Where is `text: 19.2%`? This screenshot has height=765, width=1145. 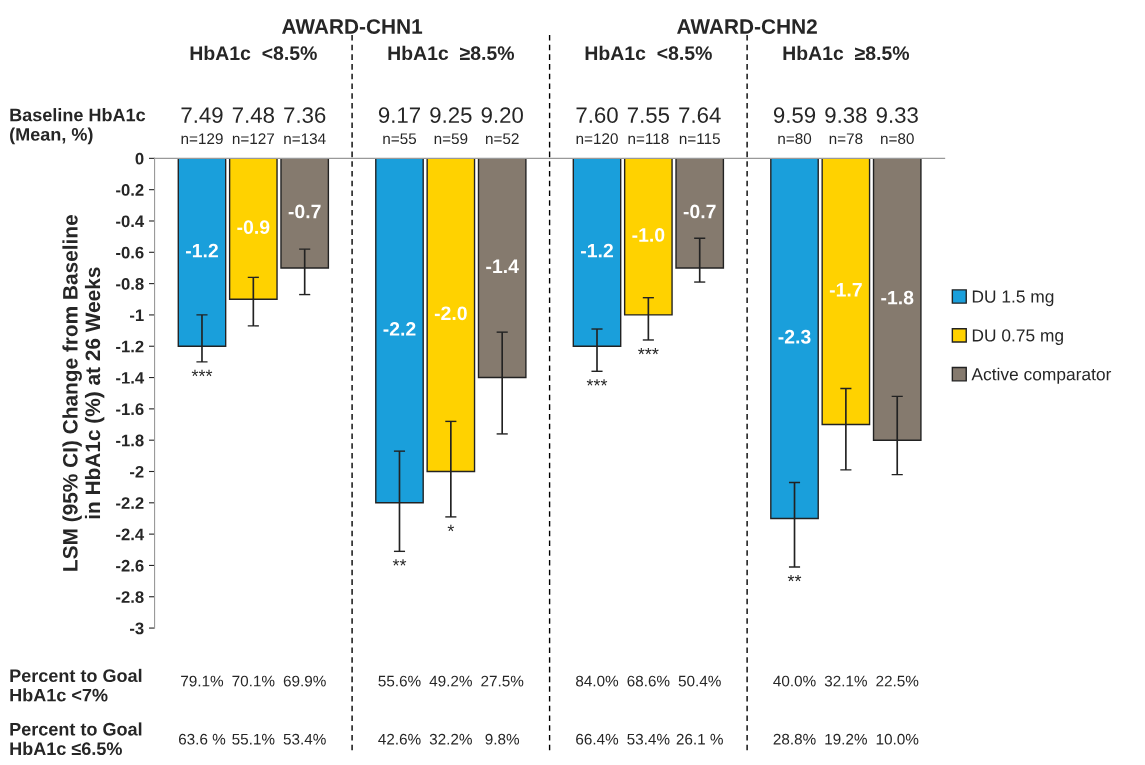 text: 19.2% is located at coordinates (846, 739).